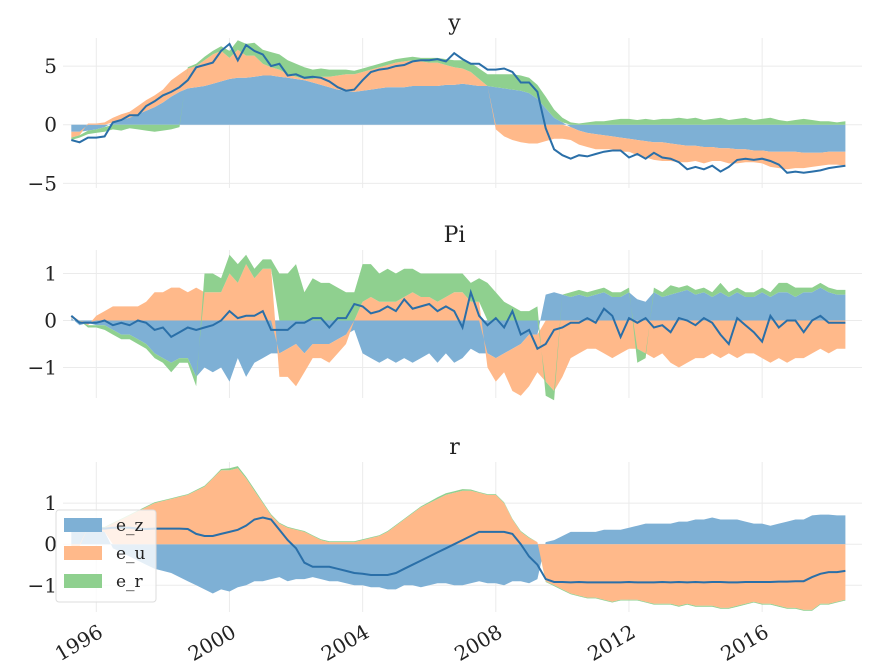 This screenshot has height=672, width=871. Describe the element at coordinates (50, 66) in the screenshot. I see `y-tick-label: 5` at that location.